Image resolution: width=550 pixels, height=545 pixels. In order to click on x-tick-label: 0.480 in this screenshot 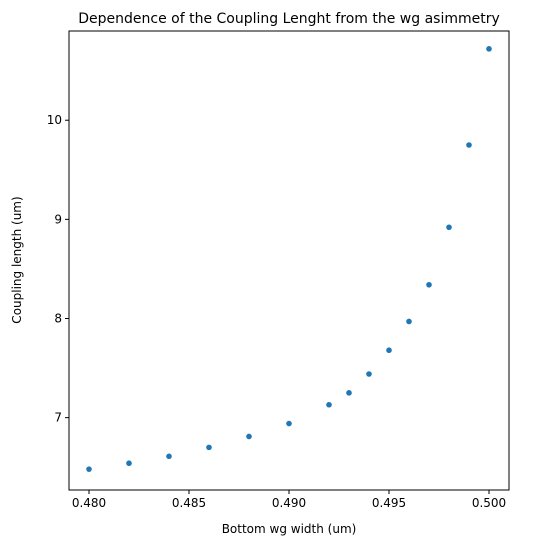, I will do `click(89, 503)`.